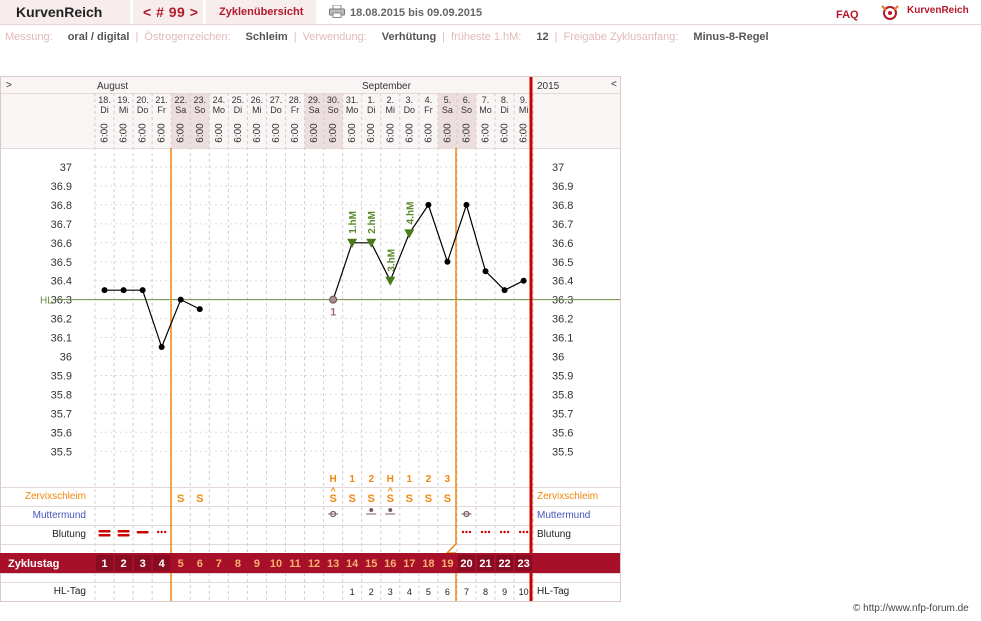 The width and height of the screenshot is (981, 621). Describe the element at coordinates (66, 358) in the screenshot. I see `y-tick-label-left: 36` at that location.